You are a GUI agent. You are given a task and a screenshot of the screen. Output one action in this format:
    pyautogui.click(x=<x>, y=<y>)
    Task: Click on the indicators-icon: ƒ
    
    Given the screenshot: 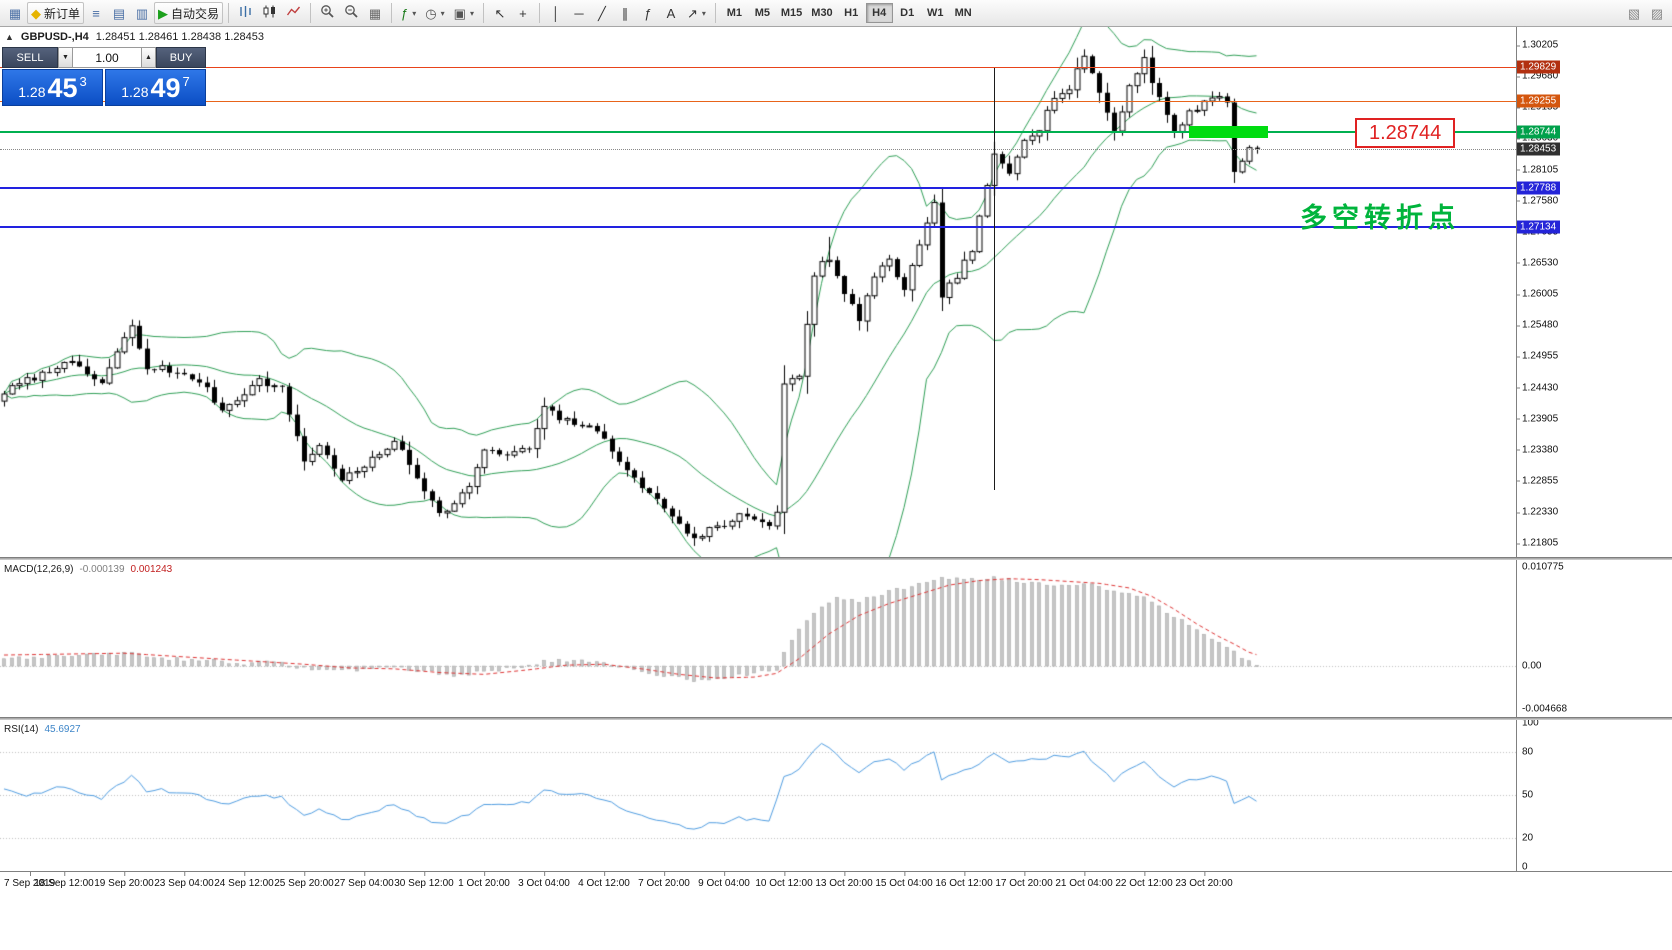 What is the action you would take?
    pyautogui.click(x=405, y=13)
    